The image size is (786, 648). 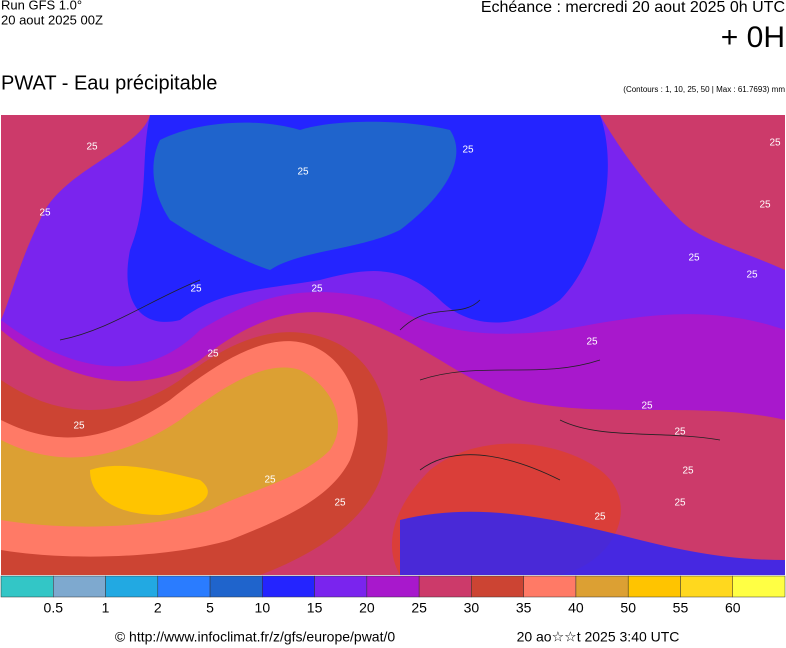 I want to click on colorbar-label: 0.5, so click(x=54, y=608).